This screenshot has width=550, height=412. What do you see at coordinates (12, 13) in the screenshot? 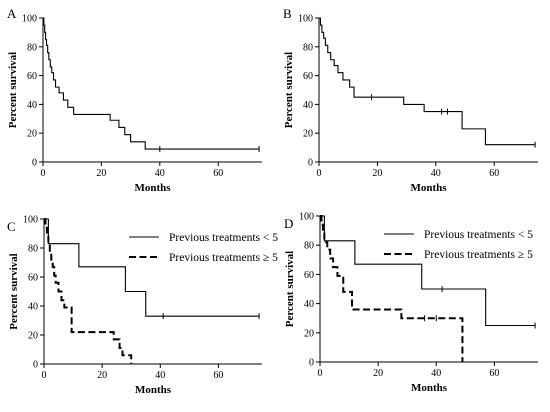
I see `panel-label-a: A` at bounding box center [12, 13].